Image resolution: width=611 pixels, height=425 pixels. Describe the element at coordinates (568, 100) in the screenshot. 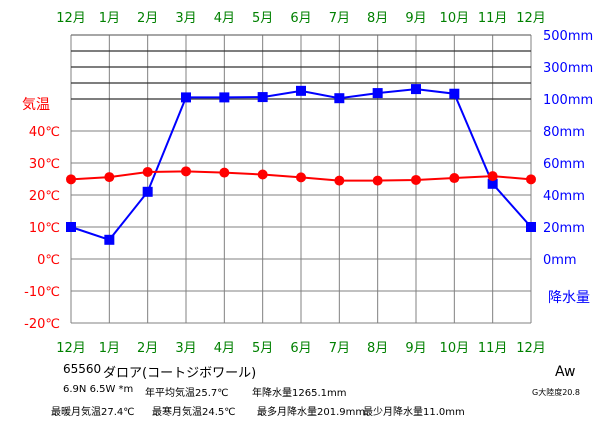

I see `precipitation-tick-label: 100mm` at that location.